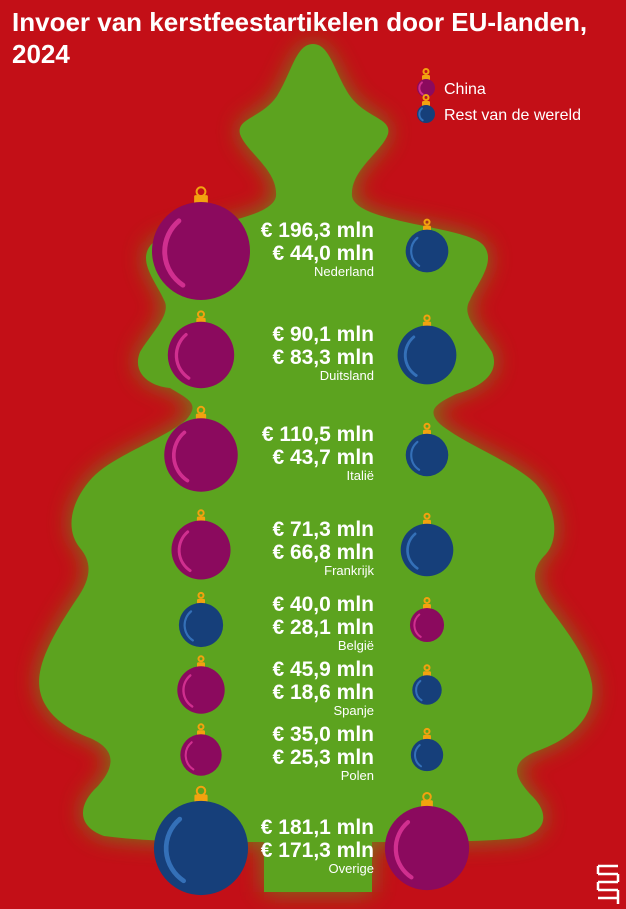 The height and width of the screenshot is (909, 626). I want to click on value-label-first: € 196,3 mln, so click(317, 230).